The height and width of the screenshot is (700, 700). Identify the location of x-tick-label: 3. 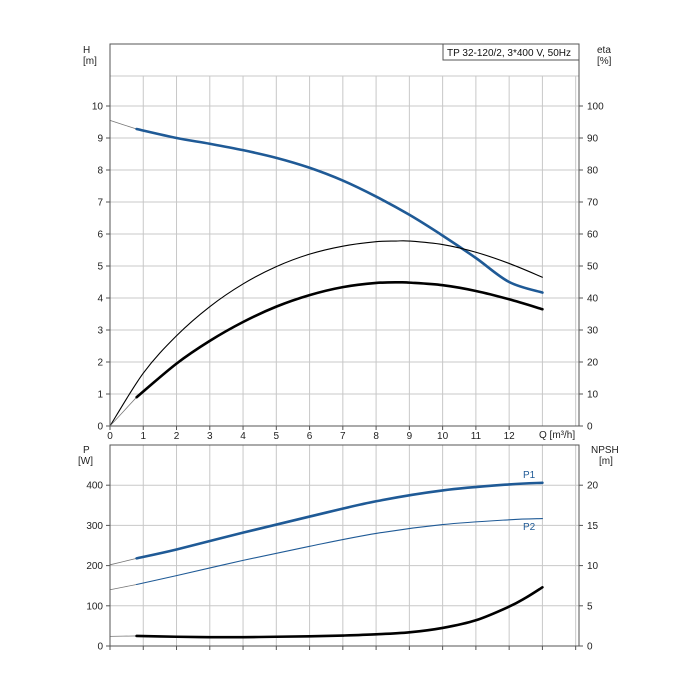
(210, 436).